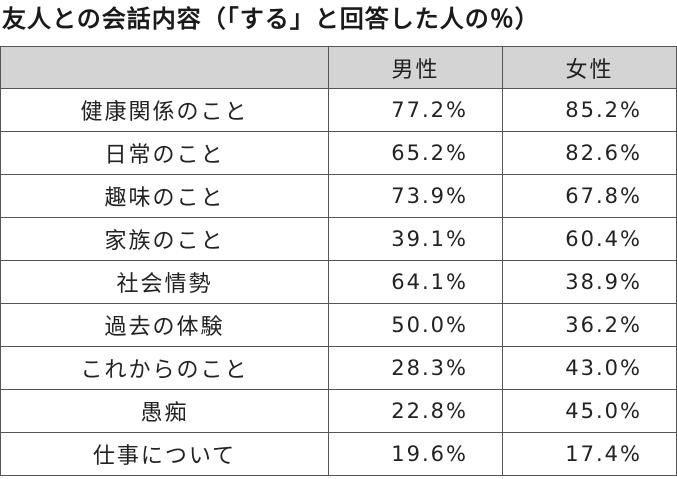 The image size is (677, 479). Describe the element at coordinates (415, 110) in the screenshot. I see `male-value: 77.2%` at that location.